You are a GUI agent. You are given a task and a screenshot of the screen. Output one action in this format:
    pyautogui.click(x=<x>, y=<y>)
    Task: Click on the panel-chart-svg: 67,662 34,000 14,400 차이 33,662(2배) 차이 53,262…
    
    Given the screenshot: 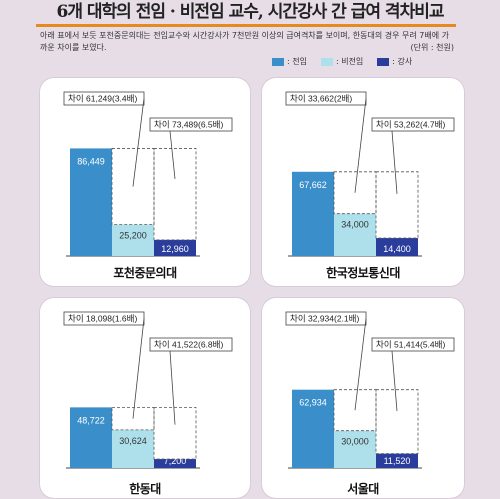 What is the action you would take?
    pyautogui.click(x=370, y=174)
    